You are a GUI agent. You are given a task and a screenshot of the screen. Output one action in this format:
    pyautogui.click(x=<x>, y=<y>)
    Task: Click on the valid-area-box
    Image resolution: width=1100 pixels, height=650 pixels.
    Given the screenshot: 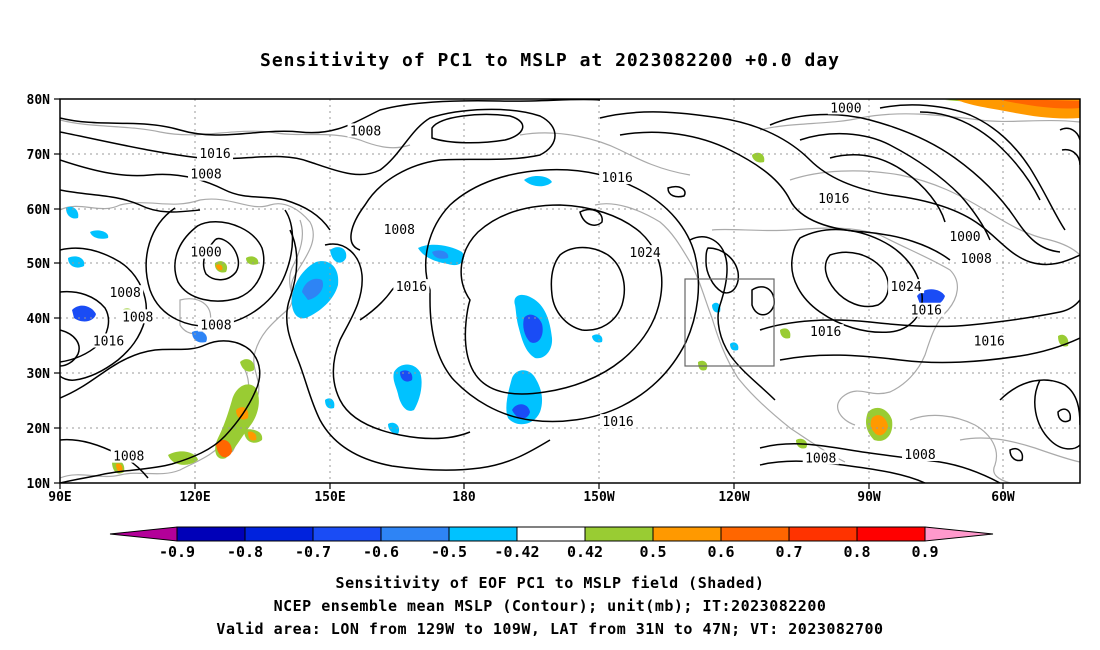 What is the action you would take?
    pyautogui.click(x=729, y=322)
    